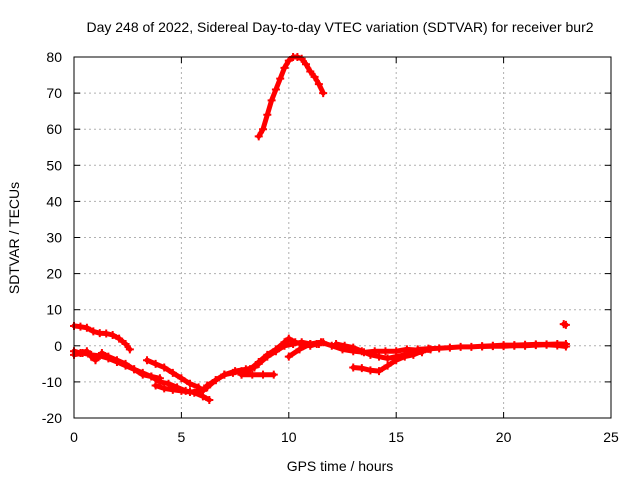  Describe the element at coordinates (182, 437) in the screenshot. I see `x-tick-label: 5` at that location.